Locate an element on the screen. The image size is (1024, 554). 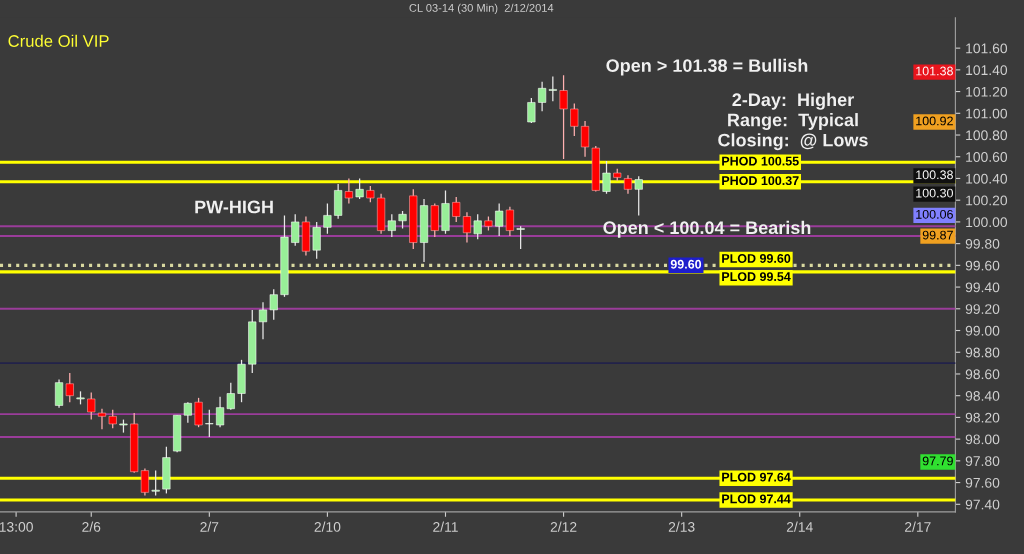
y-tick-label: 98.40 is located at coordinates (982, 396).